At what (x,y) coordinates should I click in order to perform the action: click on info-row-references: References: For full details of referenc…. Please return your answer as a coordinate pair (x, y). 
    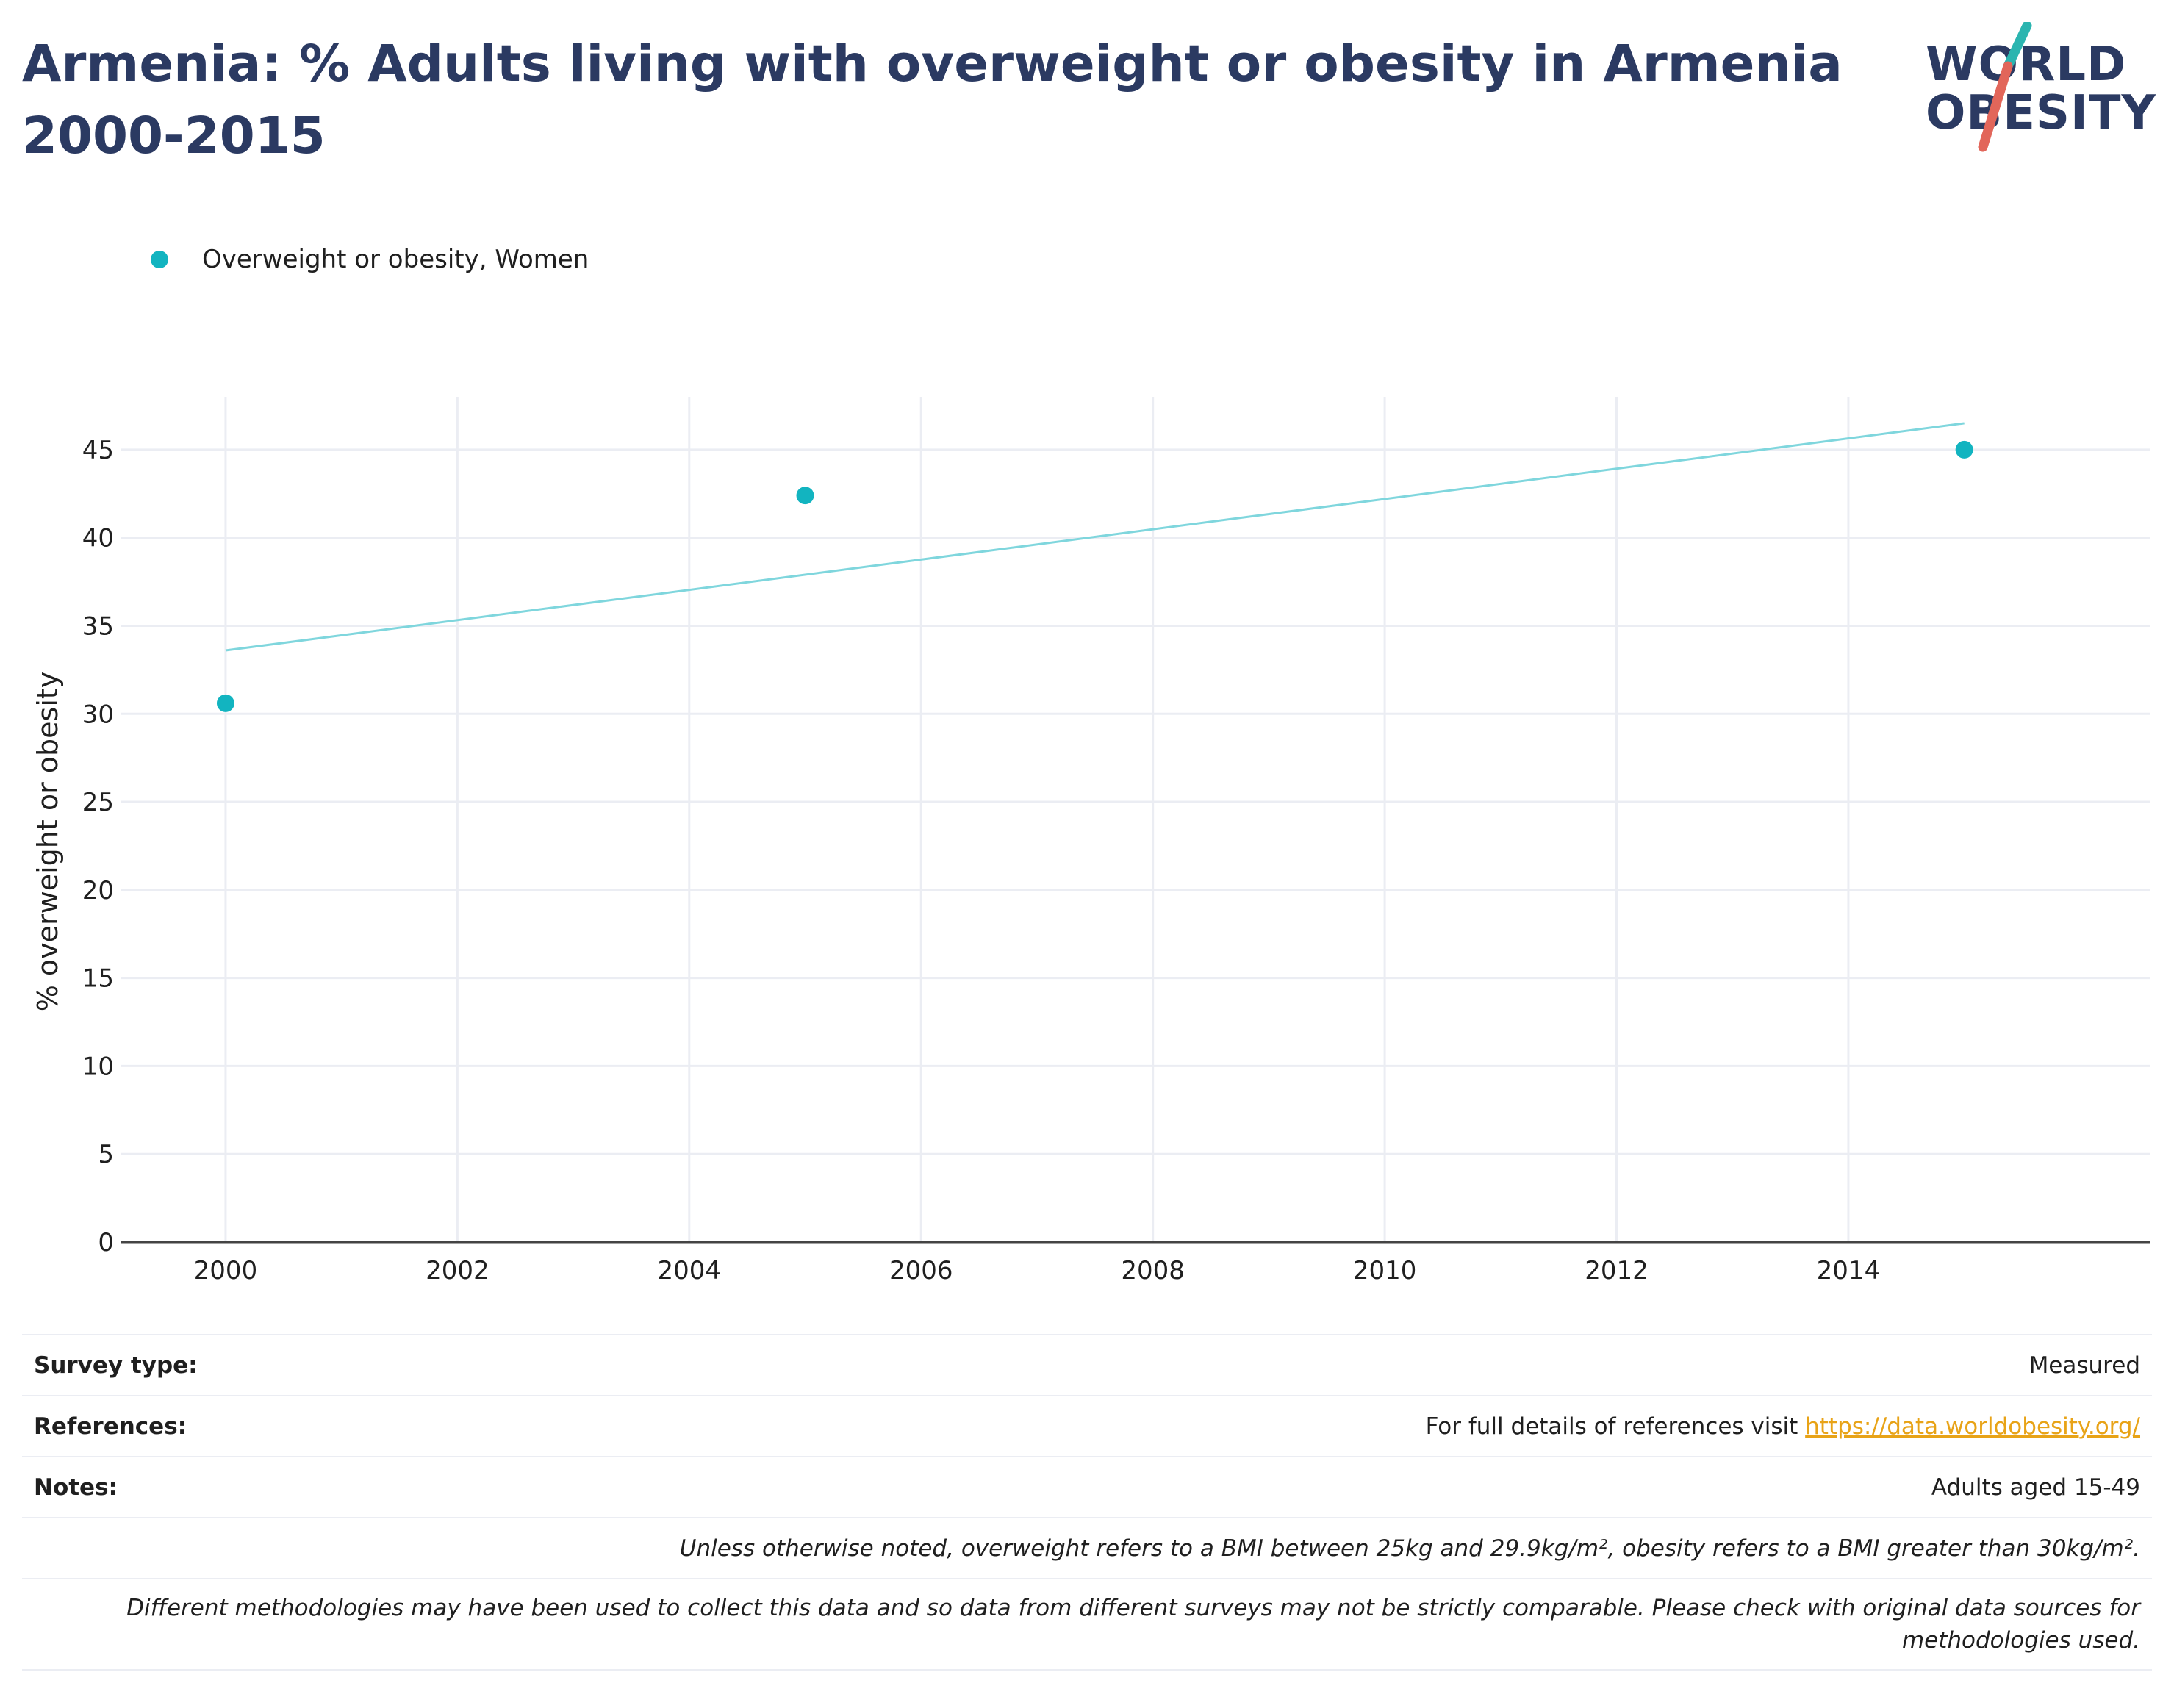
    Looking at the image, I should click on (1087, 1426).